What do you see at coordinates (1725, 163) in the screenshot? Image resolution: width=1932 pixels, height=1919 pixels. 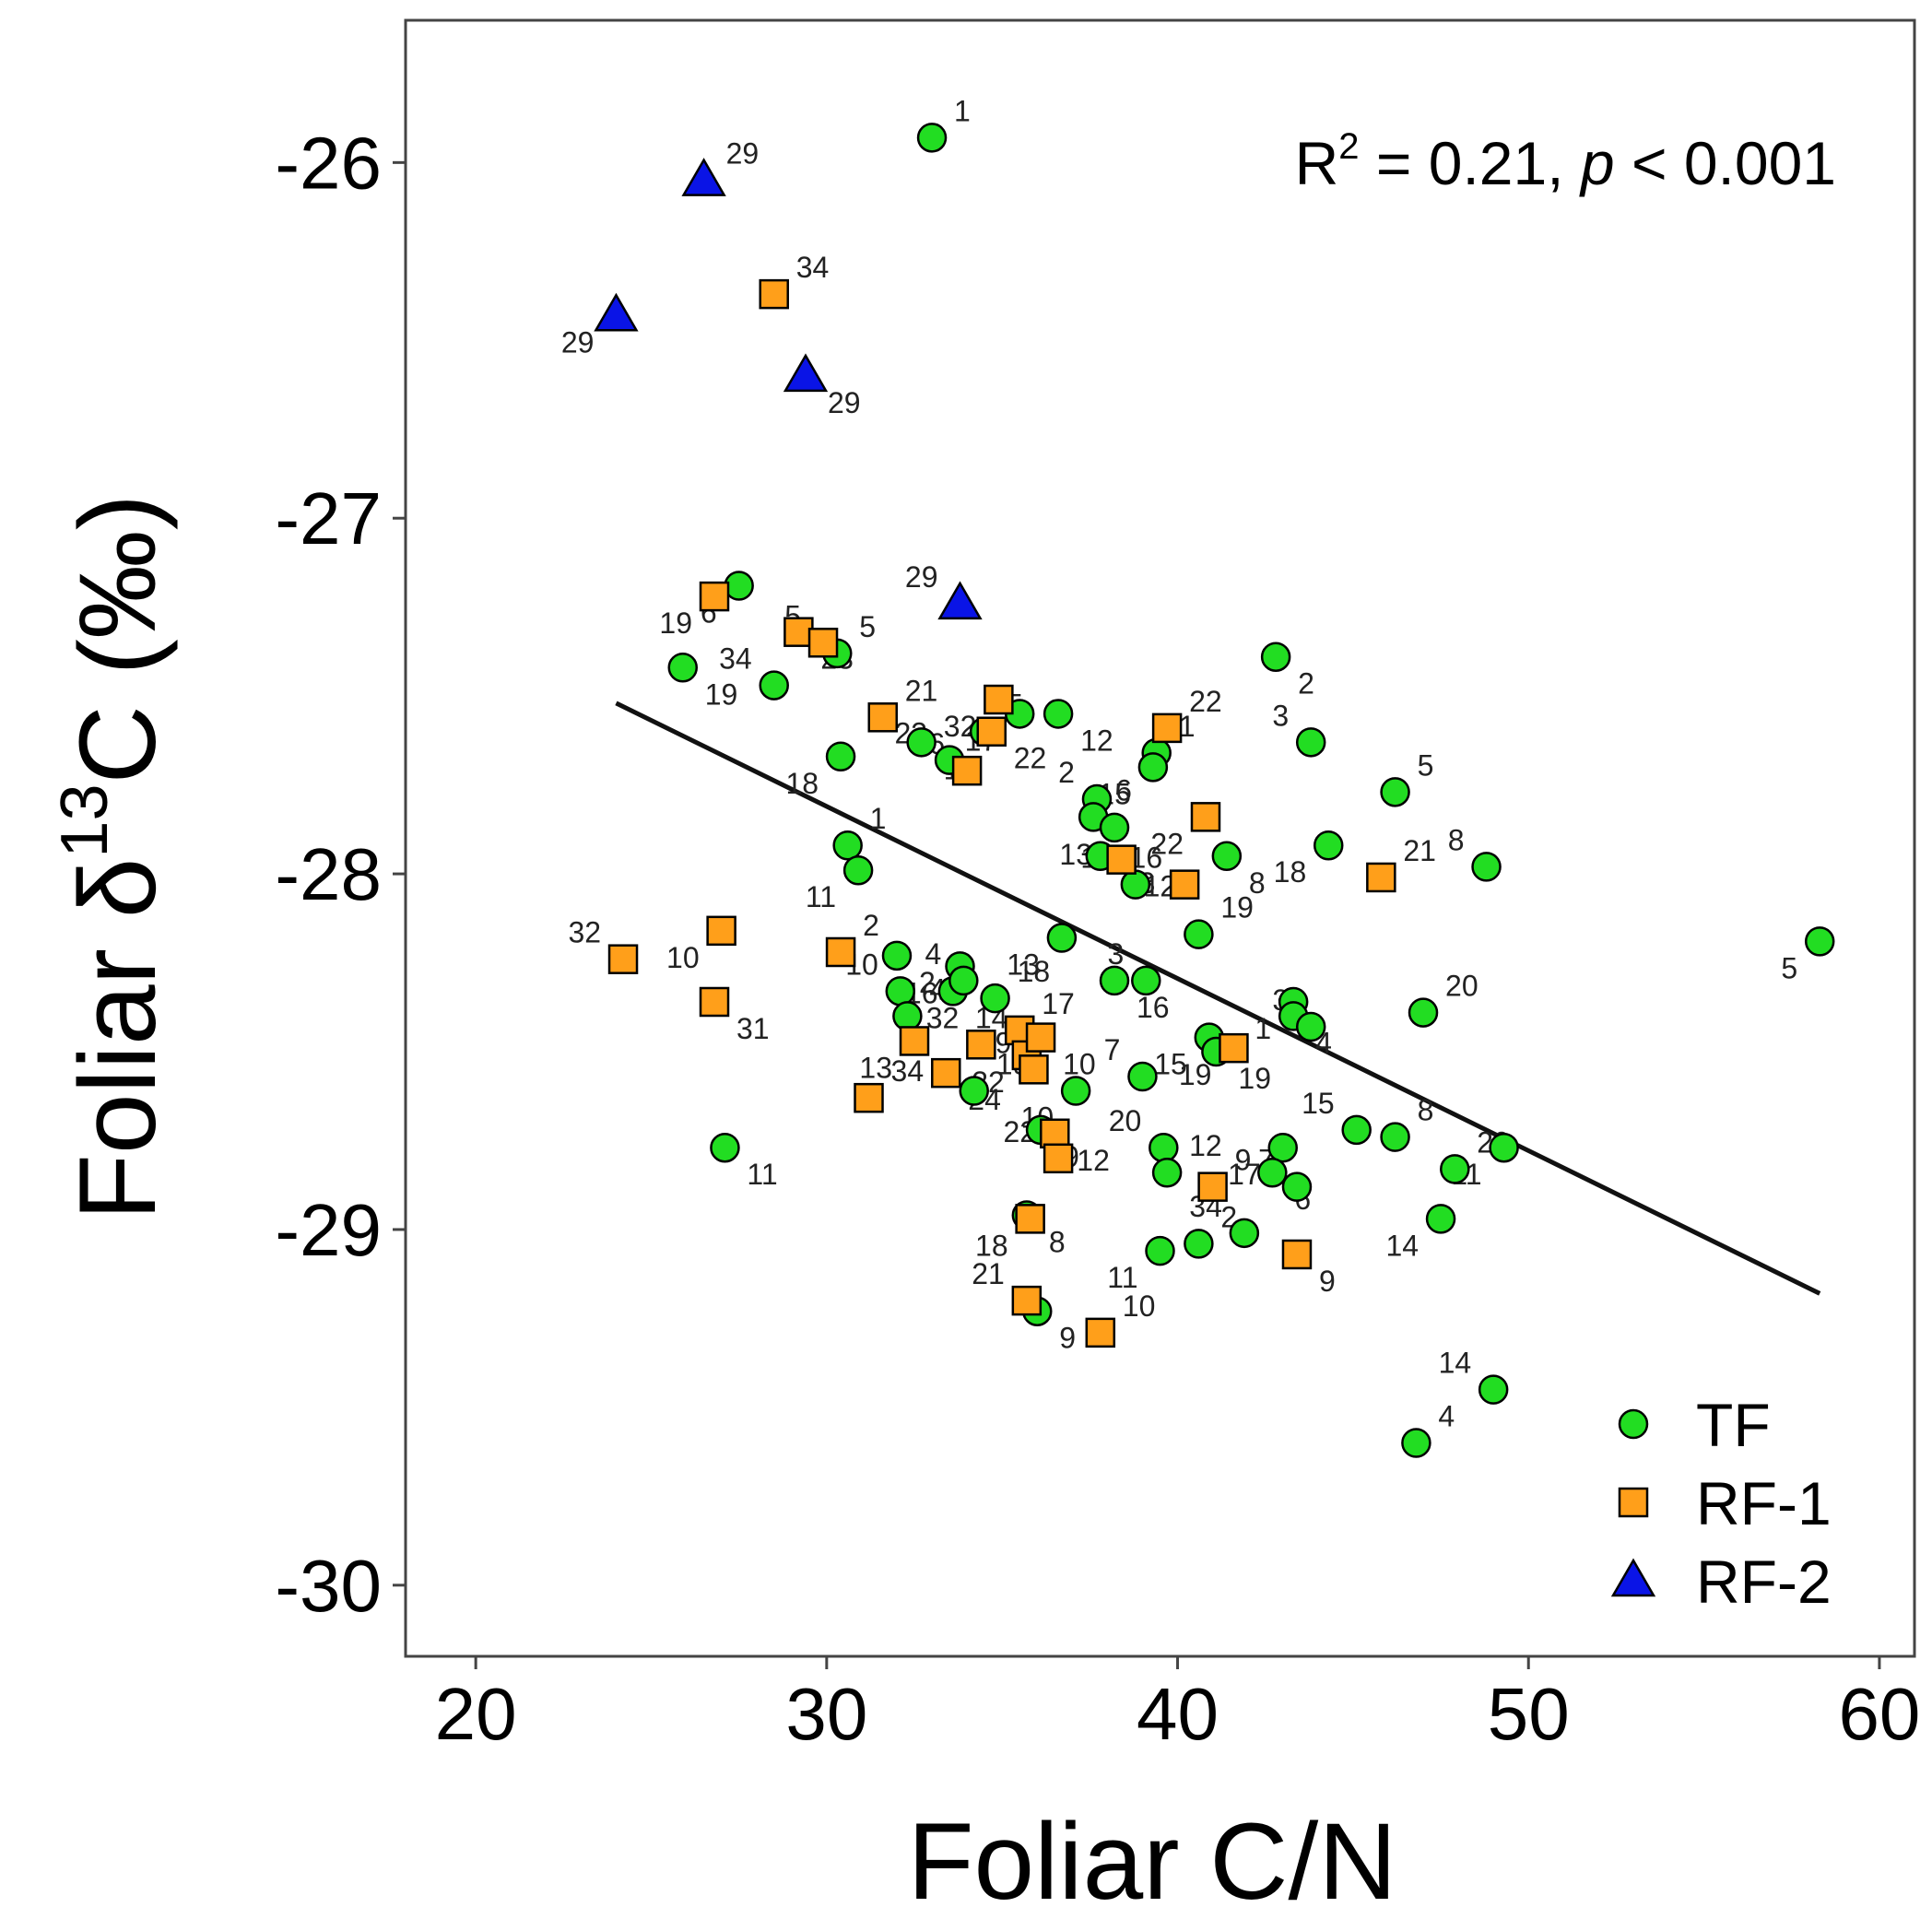 I see `p-value: < 0.001` at bounding box center [1725, 163].